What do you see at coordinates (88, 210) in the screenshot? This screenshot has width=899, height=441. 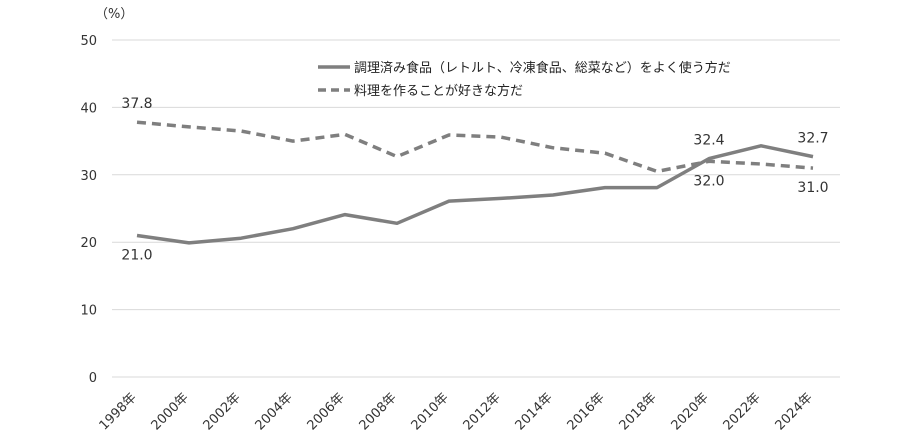 I see `y-axis-ticks: 0 10 20 30 40 50` at bounding box center [88, 210].